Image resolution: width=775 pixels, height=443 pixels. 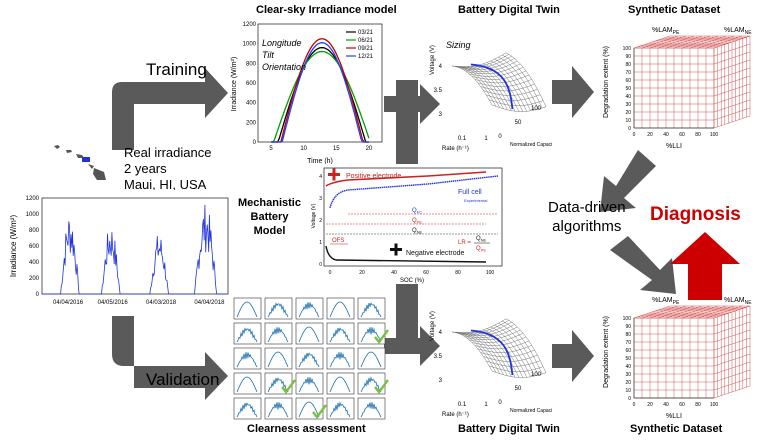 What do you see at coordinates (168, 152) in the screenshot?
I see `real-irradiance-line1: Real irradiance` at bounding box center [168, 152].